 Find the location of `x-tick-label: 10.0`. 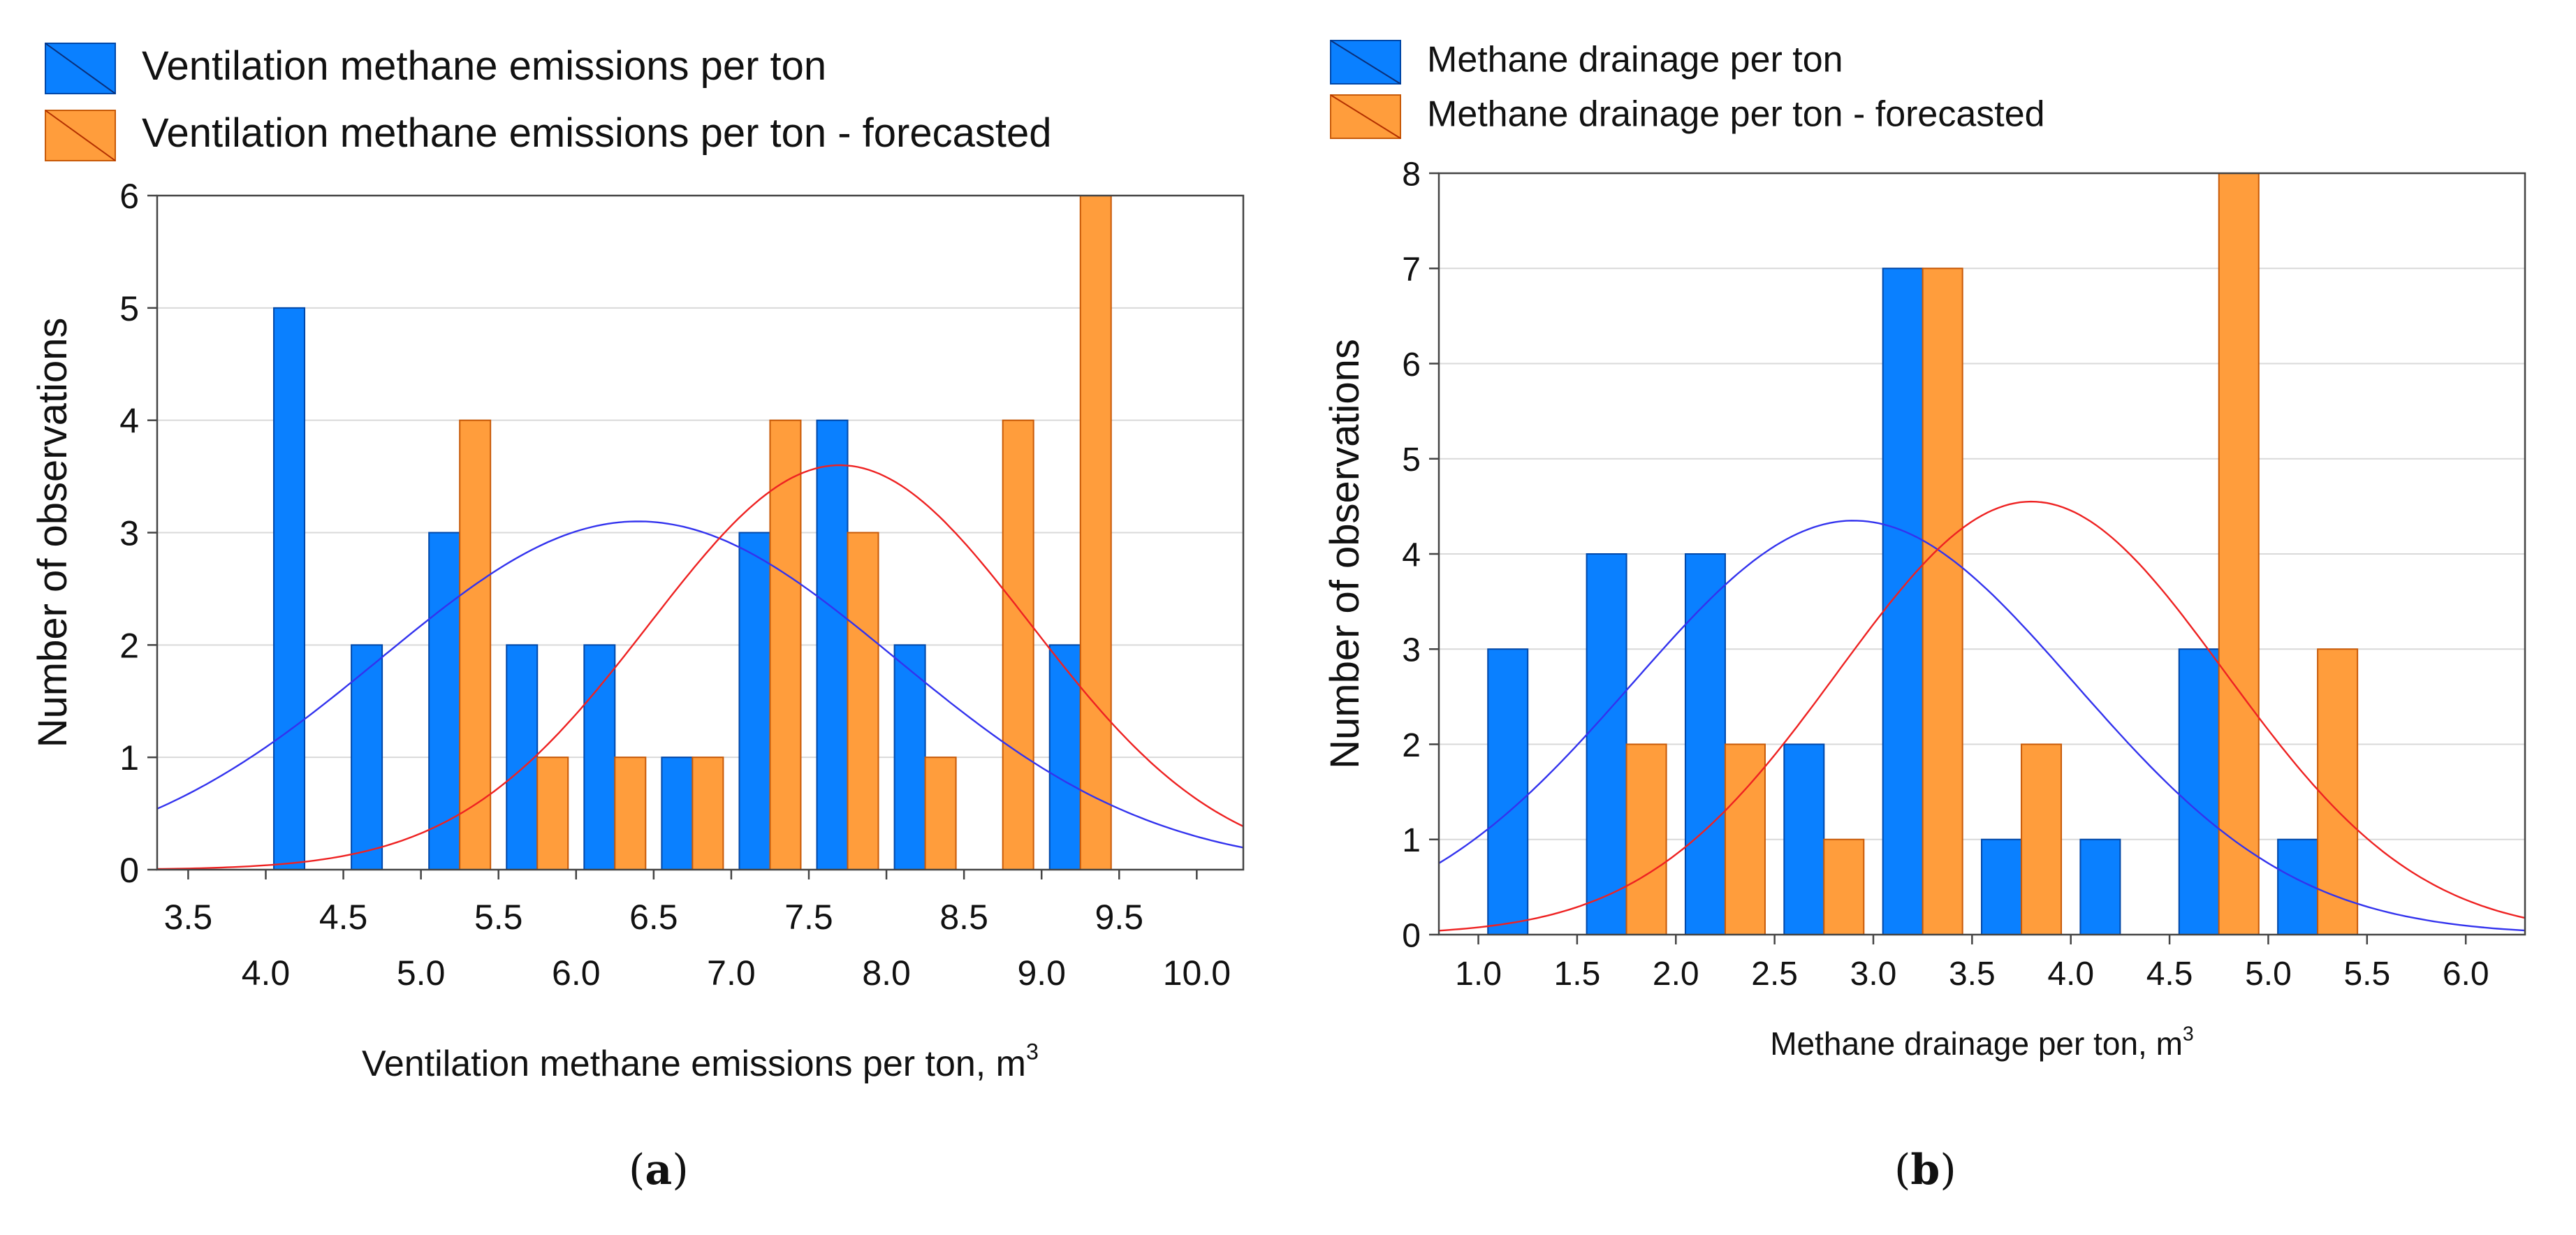

x-tick-label: 10.0 is located at coordinates (1197, 973).